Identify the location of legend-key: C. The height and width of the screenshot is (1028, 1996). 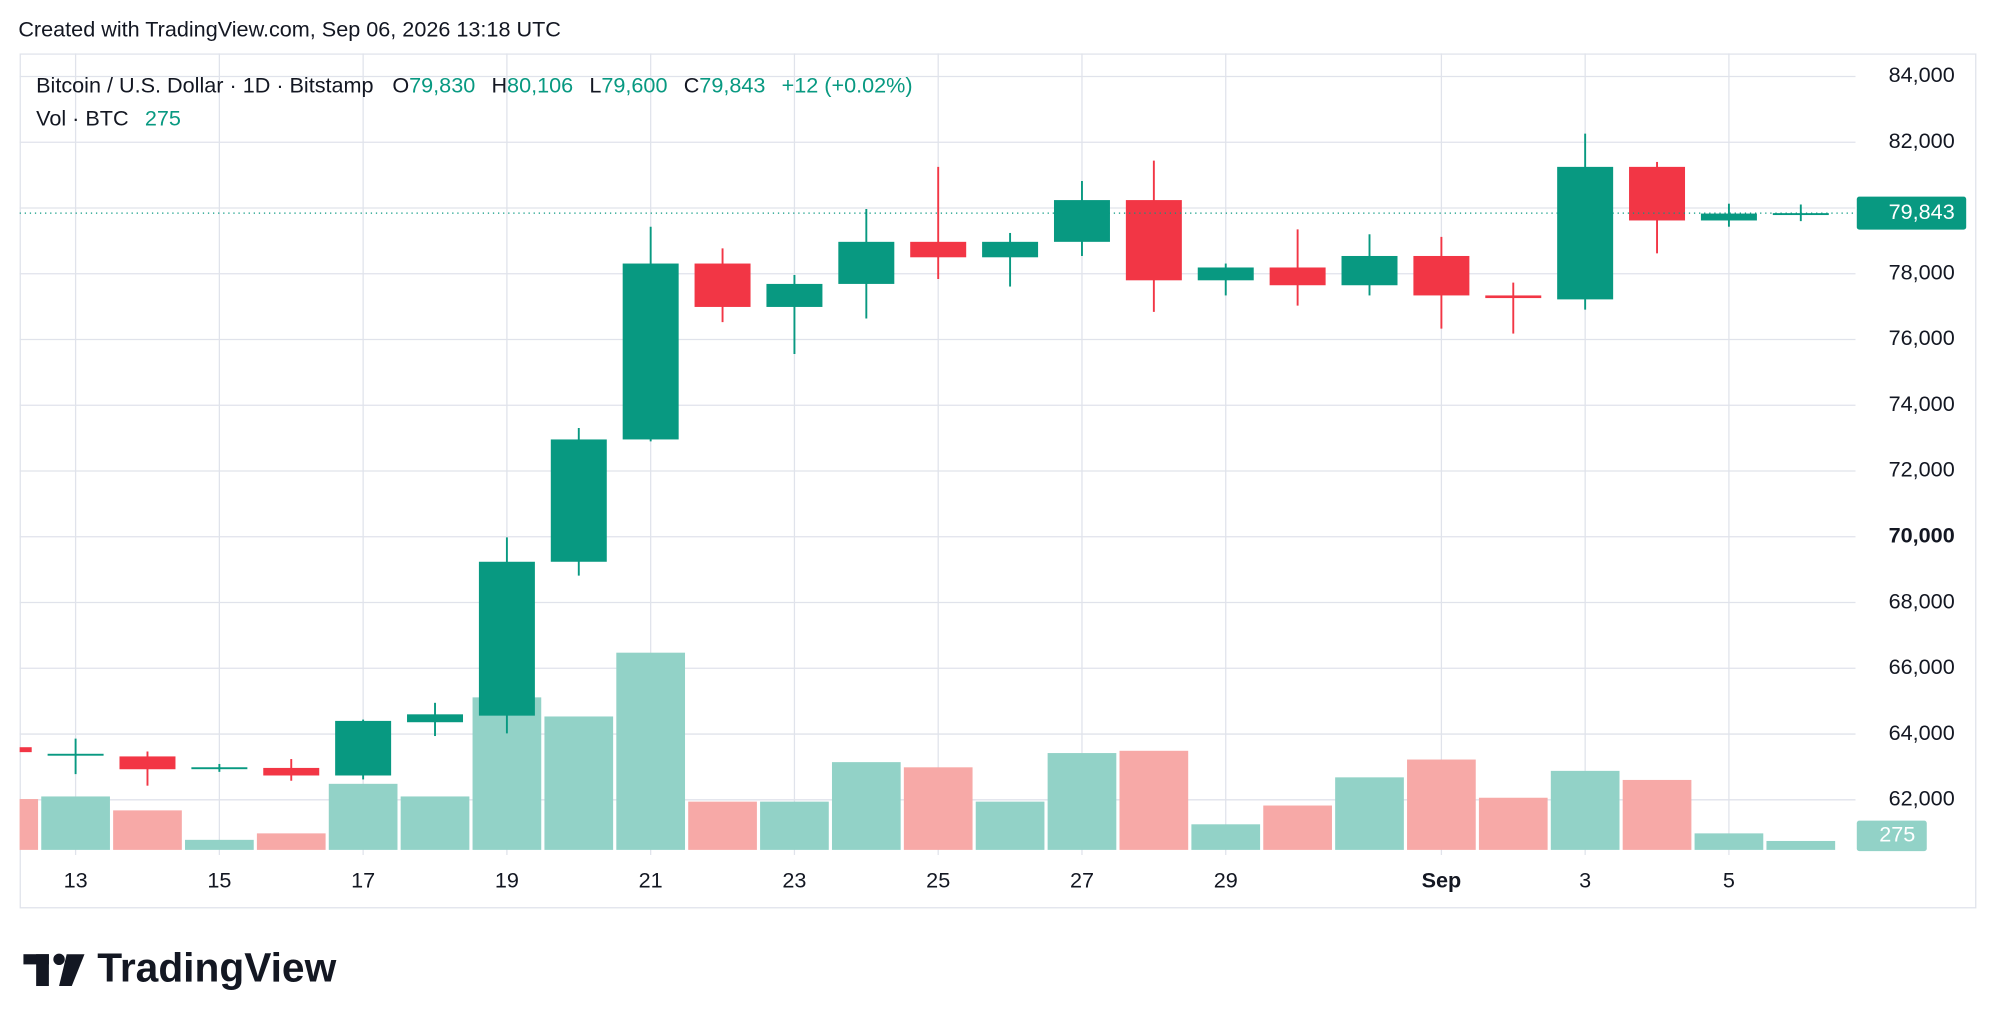
(692, 84).